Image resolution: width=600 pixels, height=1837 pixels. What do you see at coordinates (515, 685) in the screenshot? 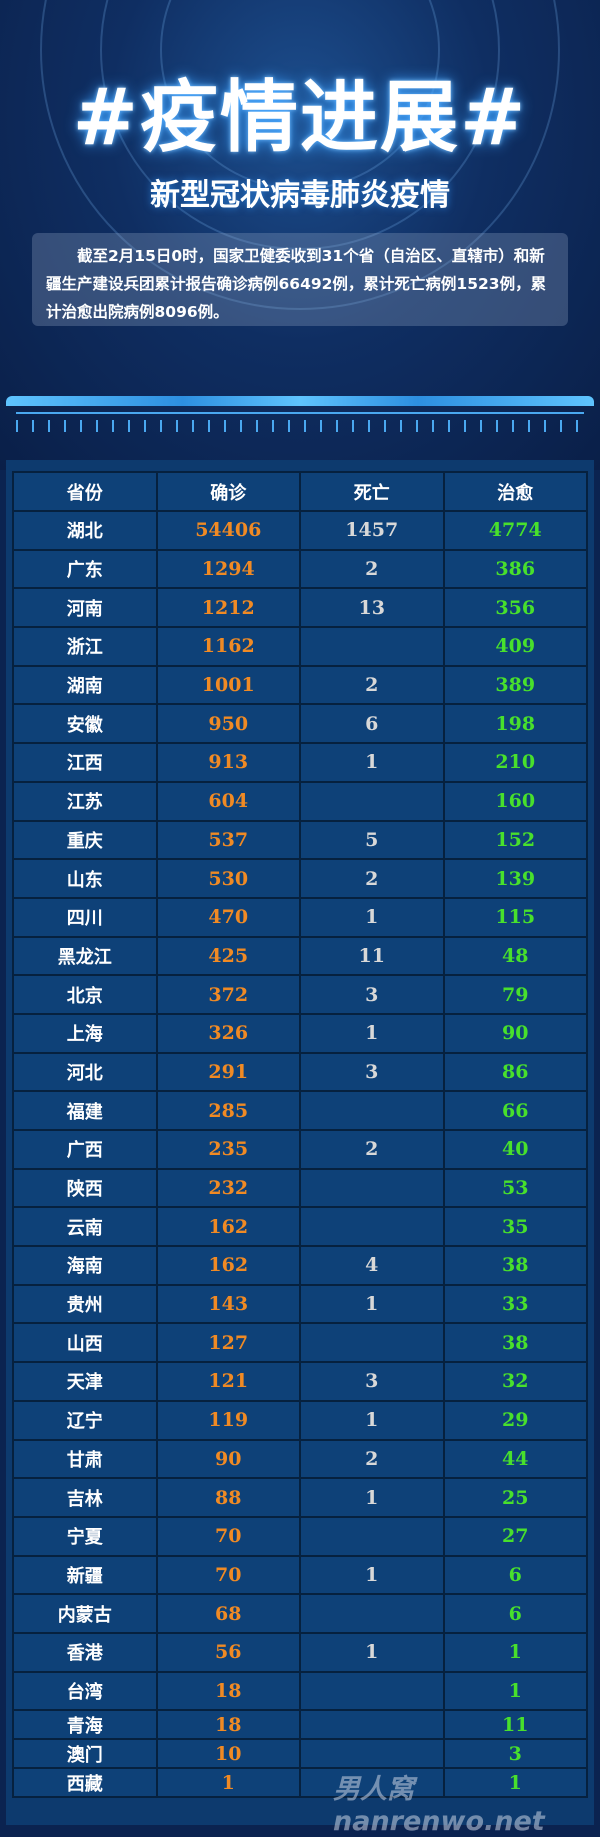
I see `recovered-cell: 389` at bounding box center [515, 685].